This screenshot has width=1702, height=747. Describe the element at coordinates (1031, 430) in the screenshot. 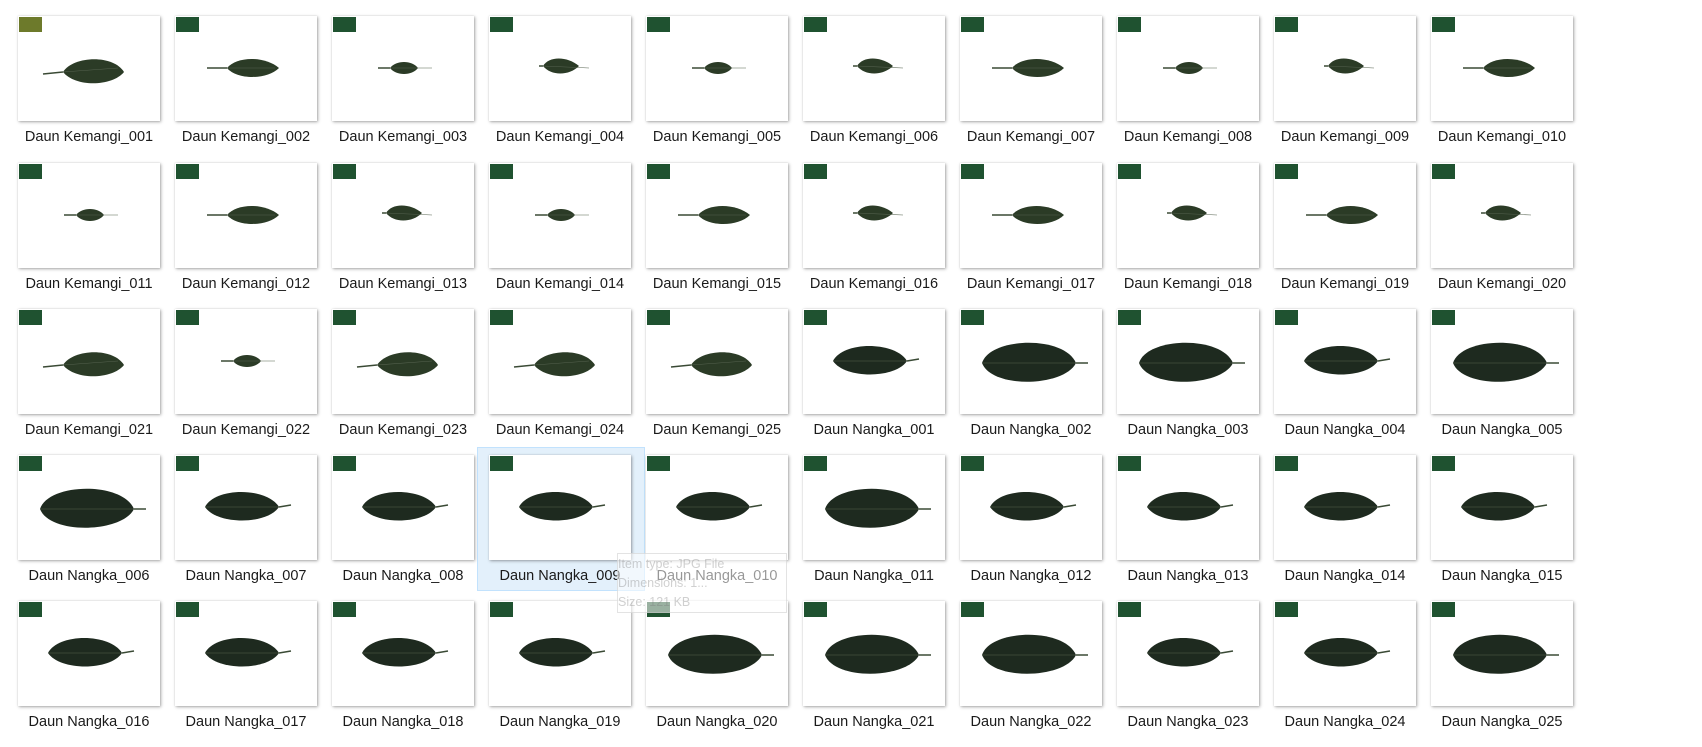

I see `file-name: Daun Nangka_002` at that location.